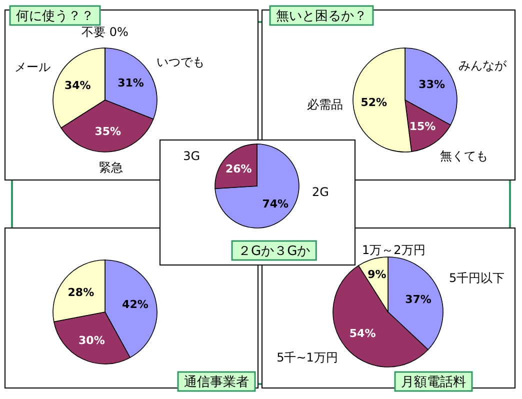 This screenshot has height=399, width=522. I want to click on slice-label: 3G, so click(191, 156).